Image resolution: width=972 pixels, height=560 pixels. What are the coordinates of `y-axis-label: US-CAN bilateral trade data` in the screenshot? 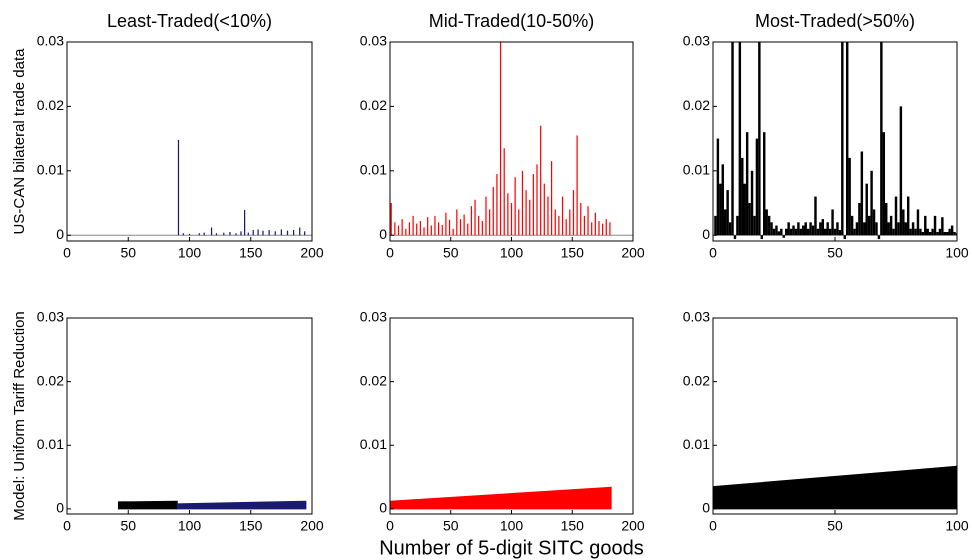 It's located at (19, 141).